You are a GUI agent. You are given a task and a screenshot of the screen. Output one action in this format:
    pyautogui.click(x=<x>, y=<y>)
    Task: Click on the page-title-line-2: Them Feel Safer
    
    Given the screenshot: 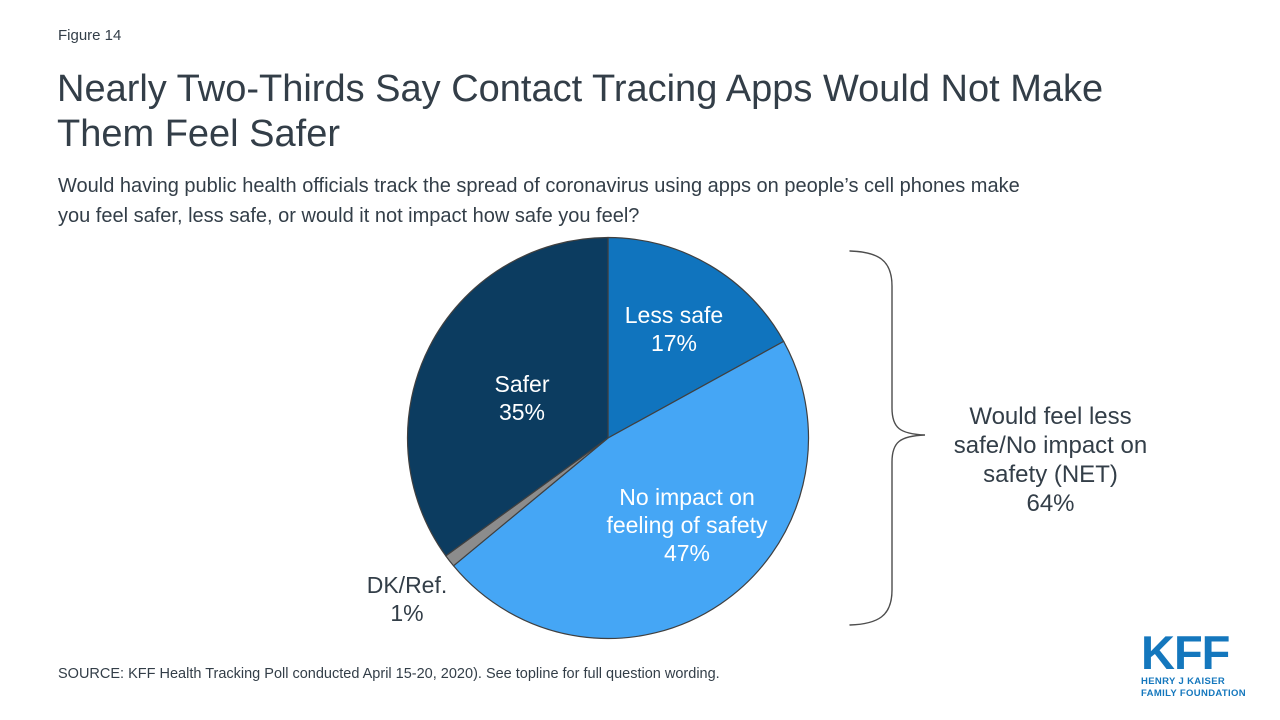 What is the action you would take?
    pyautogui.click(x=198, y=134)
    